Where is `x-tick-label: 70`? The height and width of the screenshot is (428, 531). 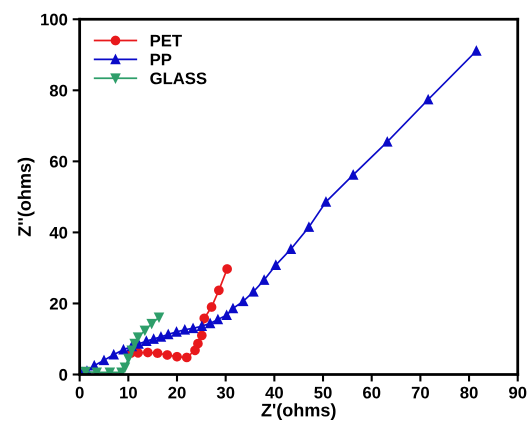 x-tick-label: 70 is located at coordinates (420, 392).